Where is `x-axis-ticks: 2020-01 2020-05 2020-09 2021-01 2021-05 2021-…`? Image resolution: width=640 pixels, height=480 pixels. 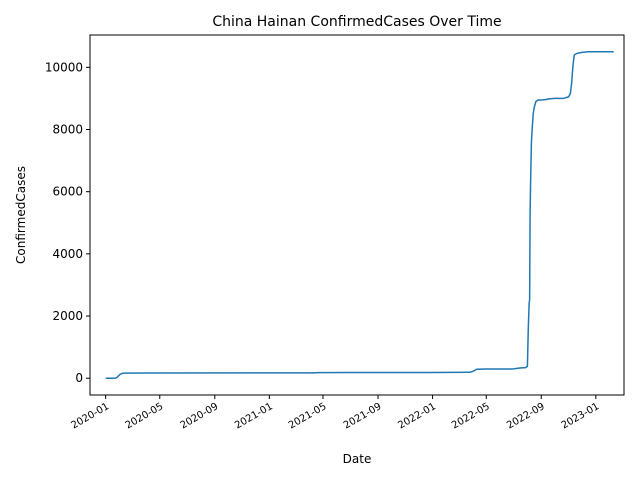
x-axis-ticks: 2020-01 2020-05 2020-09 2021-01 2021-05 2021-… is located at coordinates (335, 413).